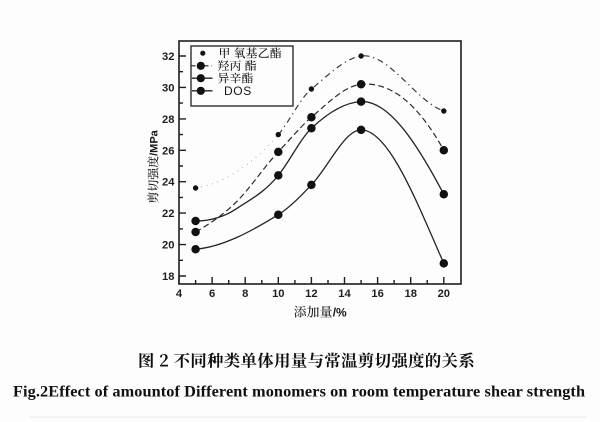 The image size is (600, 422). I want to click on svg-text: 24, so click(168, 183).